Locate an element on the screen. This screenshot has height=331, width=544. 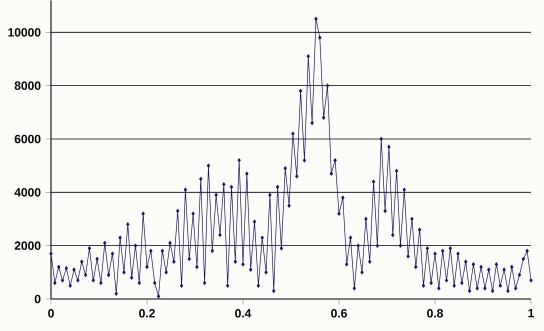
x-tick-label: 0.8 is located at coordinates (435, 313).